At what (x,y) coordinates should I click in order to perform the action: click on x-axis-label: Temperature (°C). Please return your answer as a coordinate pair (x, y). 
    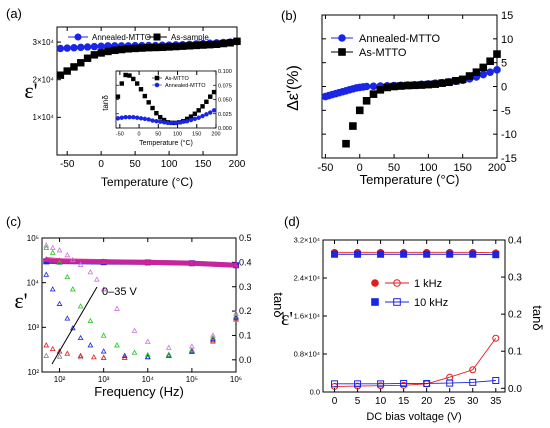
    Looking at the image, I should click on (410, 179).